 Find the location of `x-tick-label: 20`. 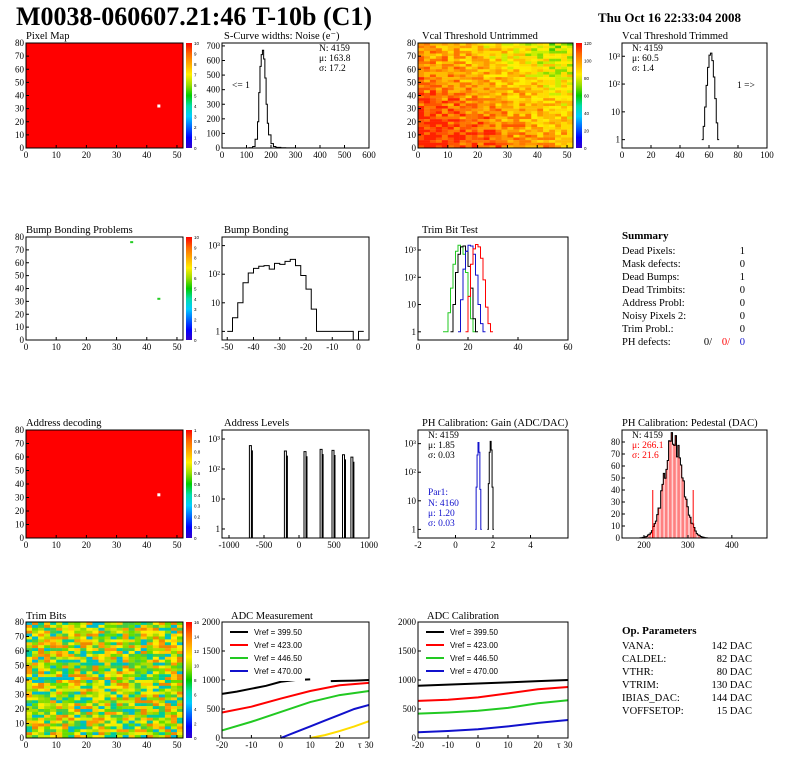

x-tick-label: 20 is located at coordinates (87, 745).